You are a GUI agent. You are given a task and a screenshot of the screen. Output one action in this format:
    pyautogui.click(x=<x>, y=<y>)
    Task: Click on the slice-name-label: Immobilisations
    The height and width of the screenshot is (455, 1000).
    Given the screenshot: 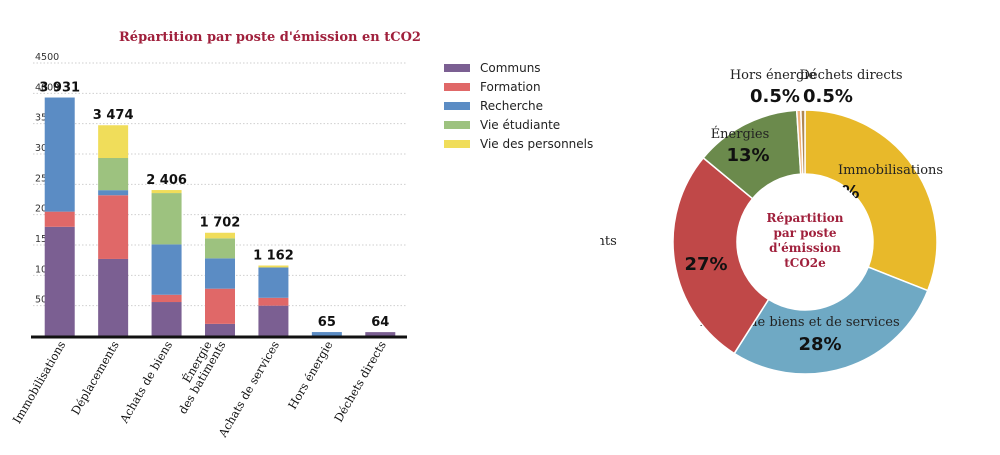 What is the action you would take?
    pyautogui.click(x=890, y=170)
    